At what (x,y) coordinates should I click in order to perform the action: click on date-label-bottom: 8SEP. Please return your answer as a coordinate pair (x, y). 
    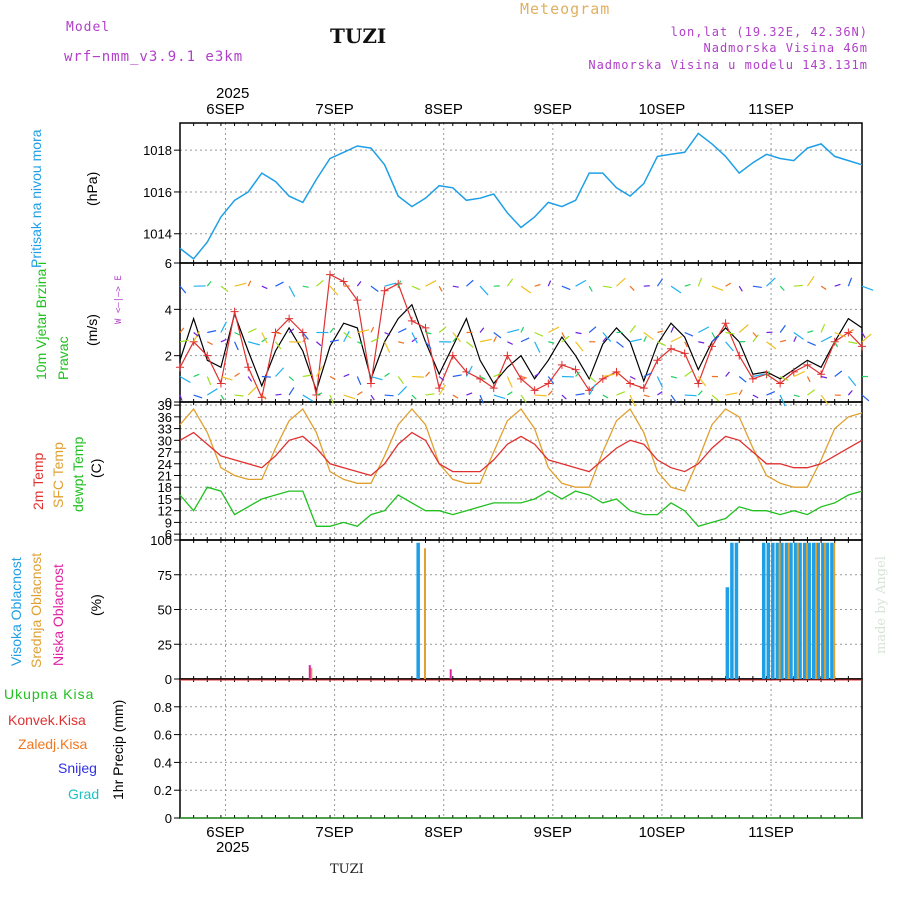
    Looking at the image, I should click on (444, 832).